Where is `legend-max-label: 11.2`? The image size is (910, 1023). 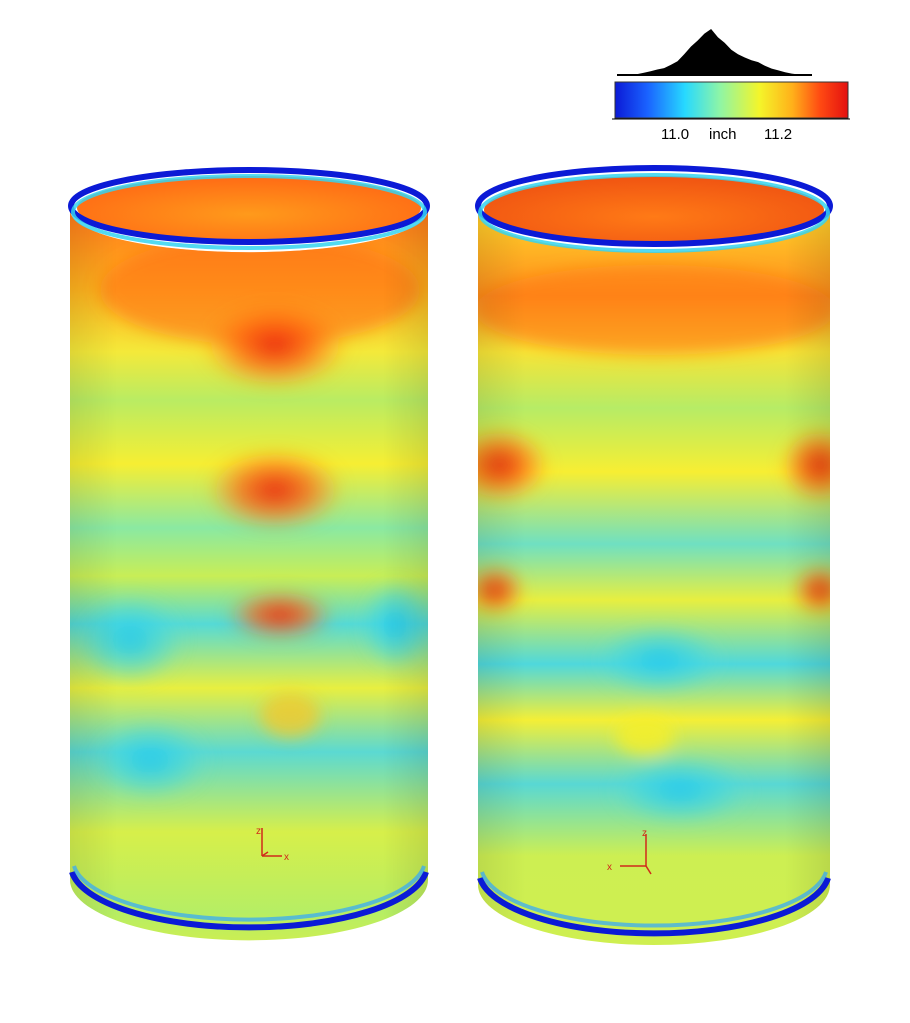 legend-max-label: 11.2 is located at coordinates (778, 134).